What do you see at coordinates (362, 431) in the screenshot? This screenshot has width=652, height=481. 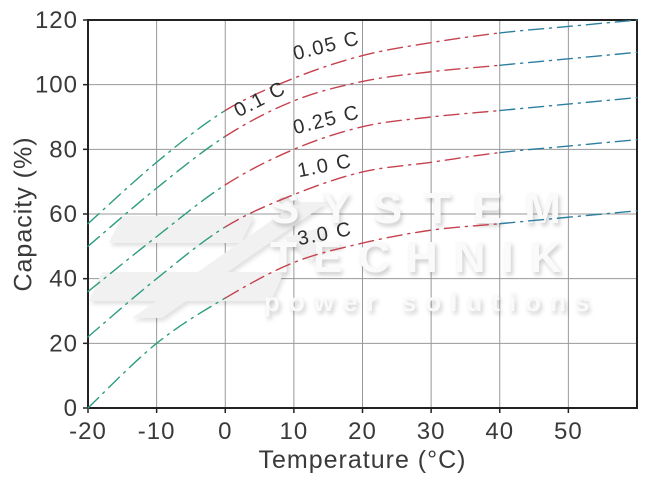 I see `x-tick-label: 20` at bounding box center [362, 431].